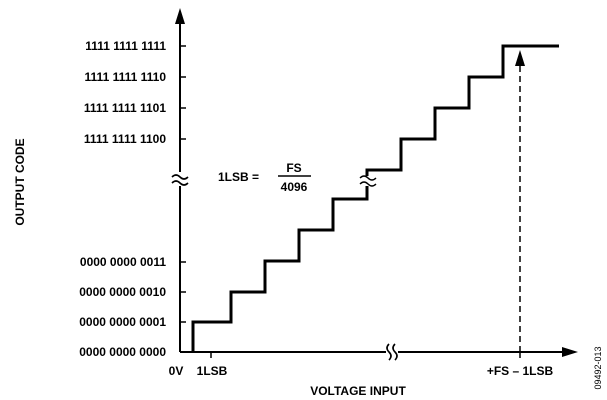 The width and height of the screenshot is (607, 400). What do you see at coordinates (123, 262) in the screenshot?
I see `y-code-label: 0000 0000 0011` at bounding box center [123, 262].